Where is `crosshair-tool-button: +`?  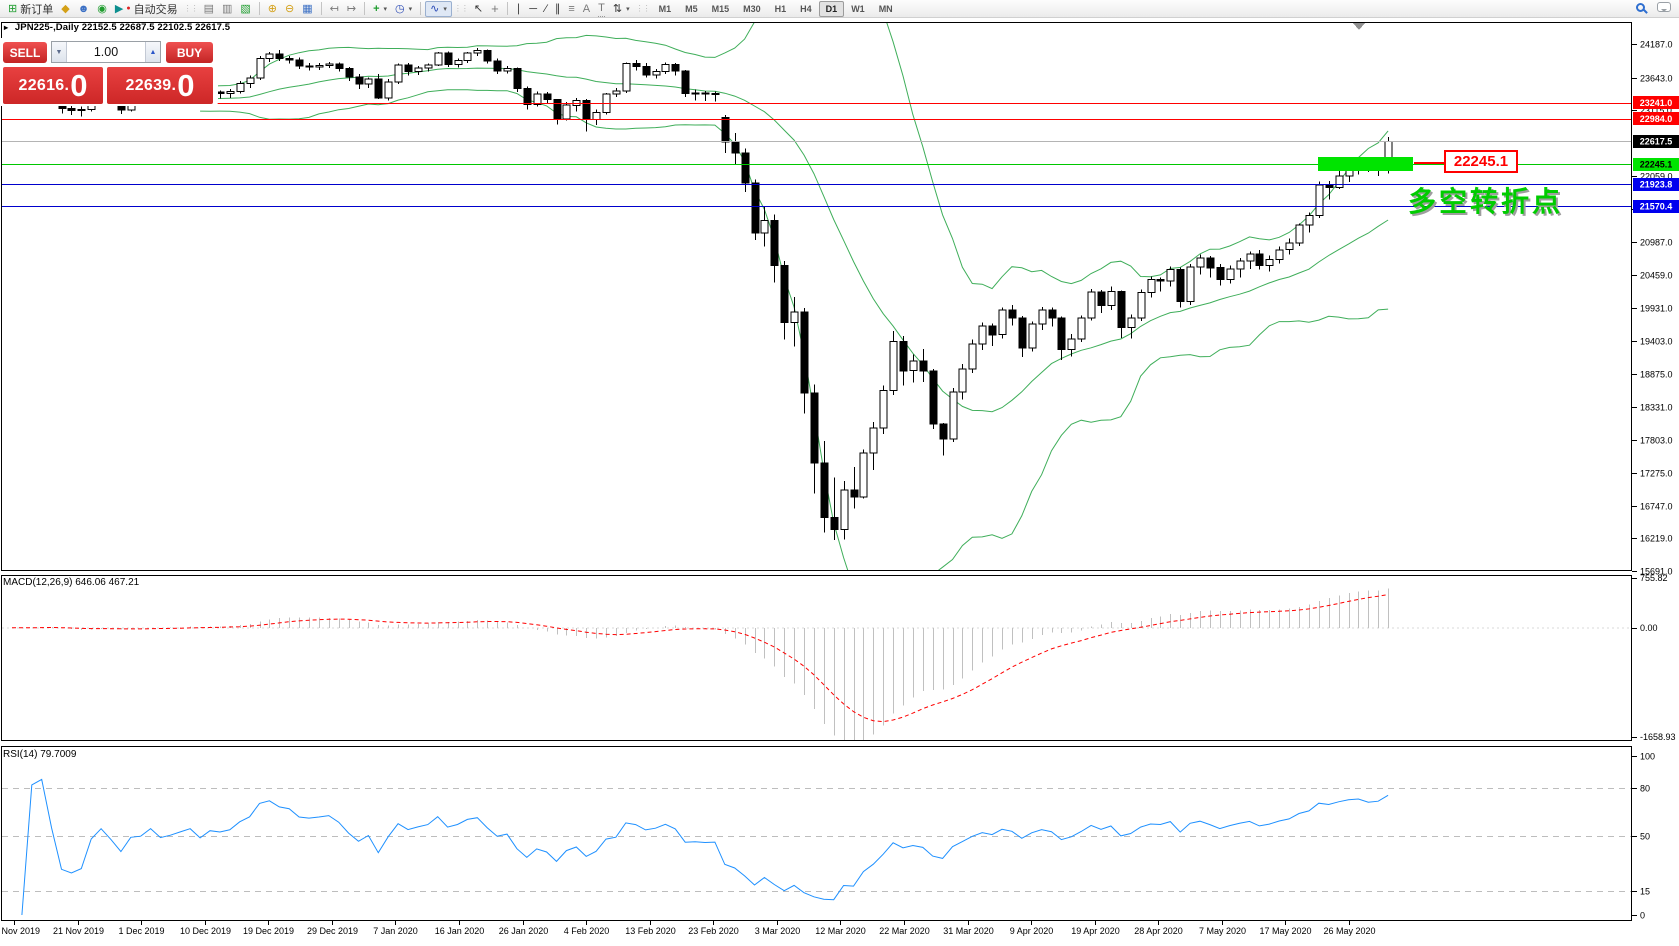
crosshair-tool-button: + is located at coordinates (495, 9).